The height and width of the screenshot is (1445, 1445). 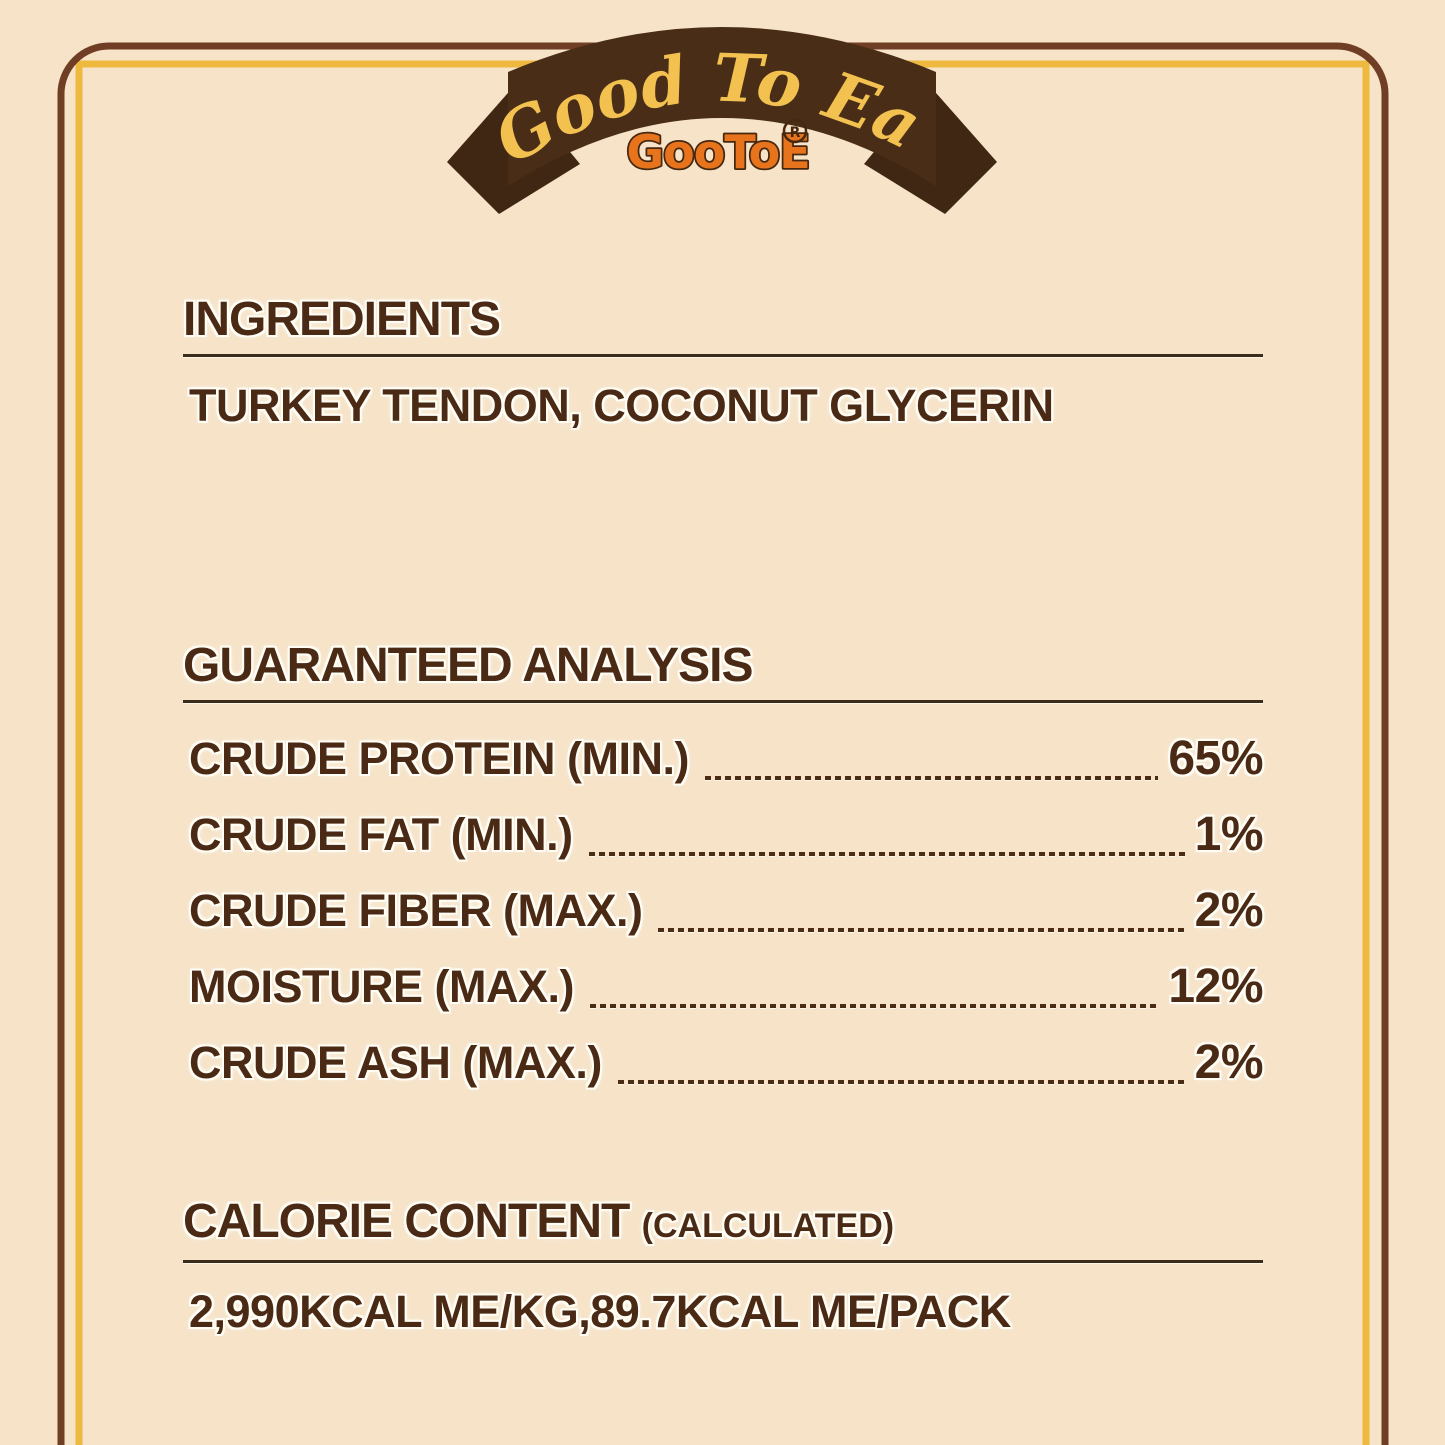 What do you see at coordinates (768, 1226) in the screenshot?
I see `calorie-title-suffix: (CALCULATED)` at bounding box center [768, 1226].